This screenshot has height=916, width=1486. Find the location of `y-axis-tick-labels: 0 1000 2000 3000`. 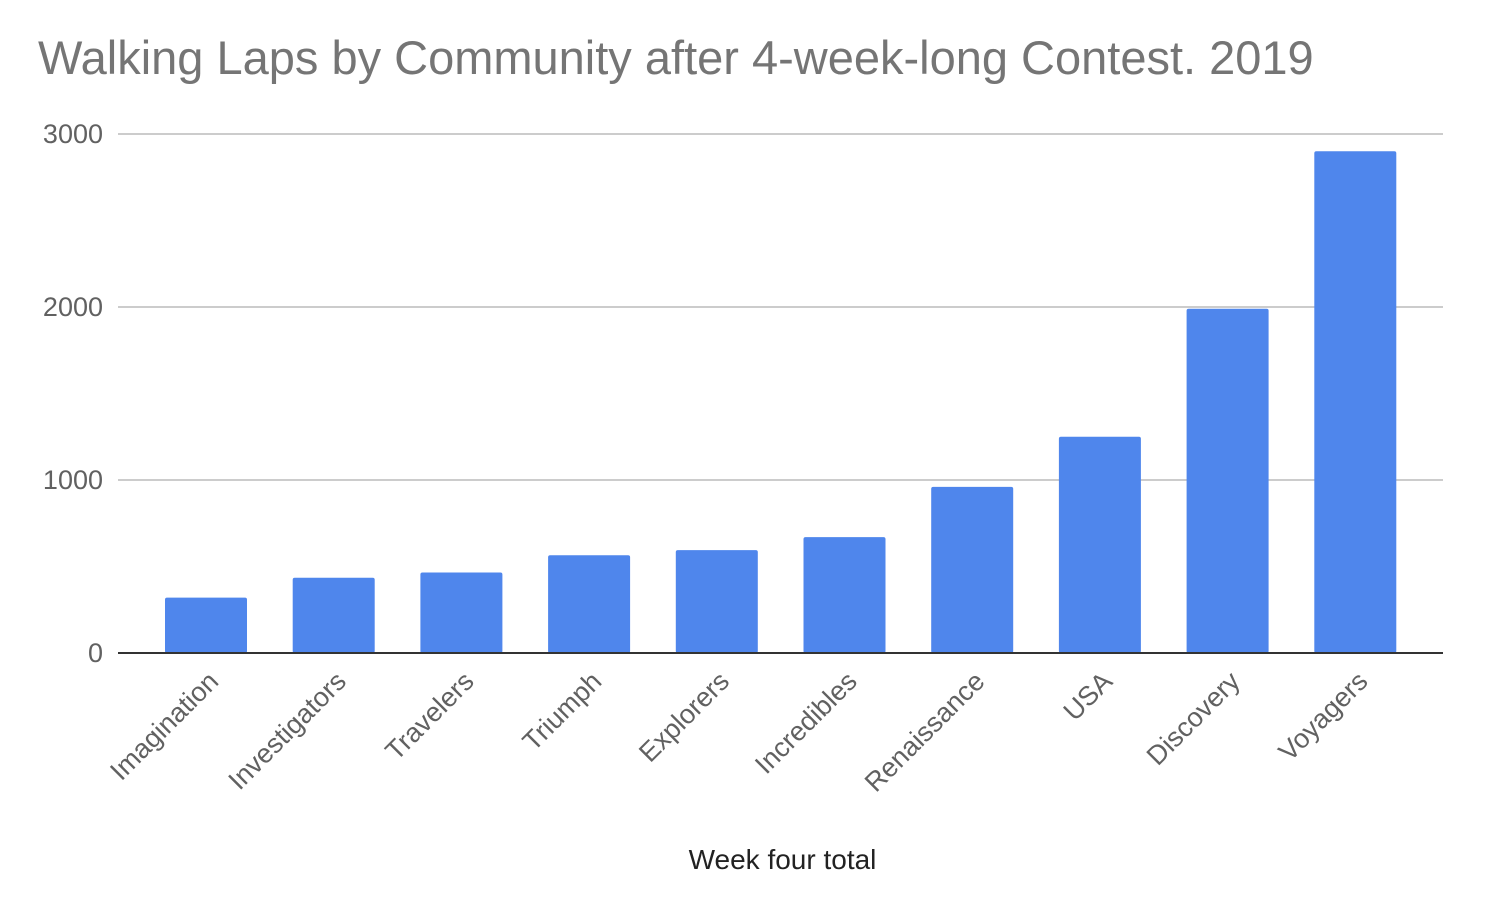

y-axis-tick-labels: 0 1000 2000 3000 is located at coordinates (73, 393).